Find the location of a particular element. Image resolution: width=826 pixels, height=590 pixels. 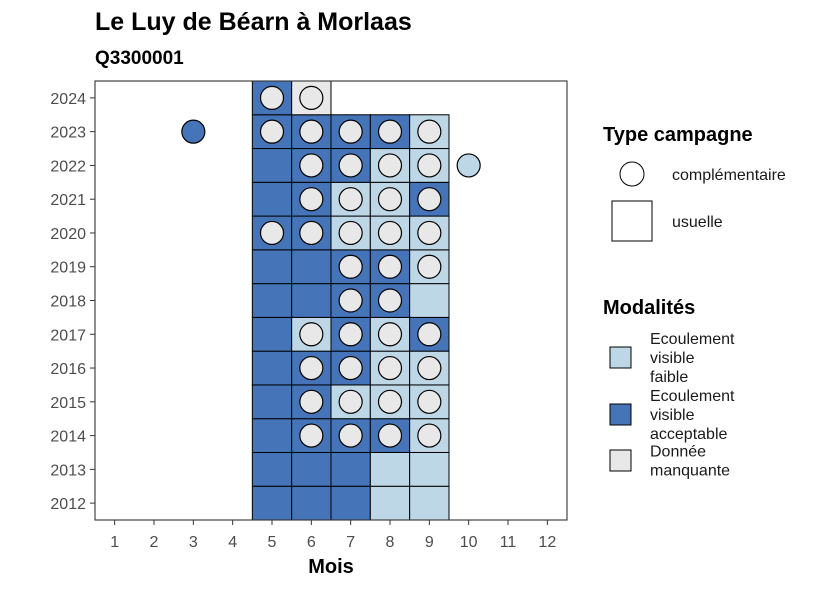

y-tick-label-2023: 2023 is located at coordinates (68, 133).